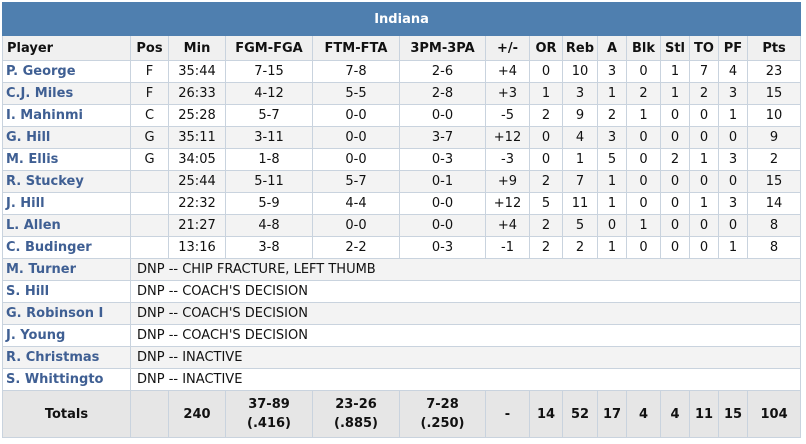  I want to click on column-header: OR, so click(546, 48).